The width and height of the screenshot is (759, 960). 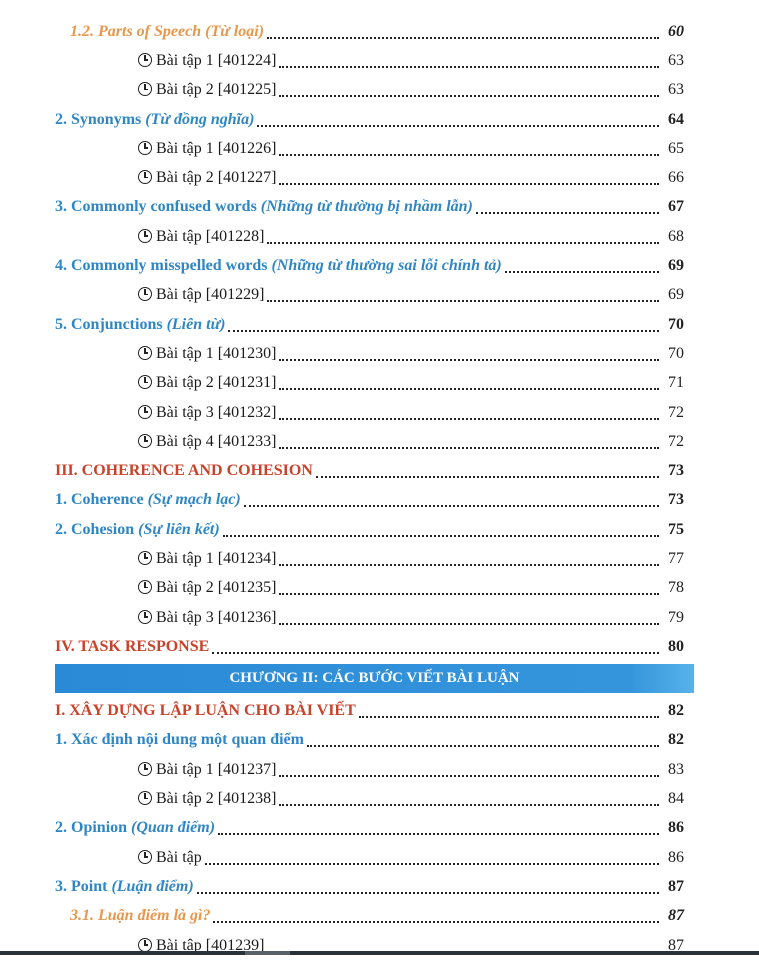 I want to click on toc-entry-title: 3. Commonly confused words, so click(x=156, y=207).